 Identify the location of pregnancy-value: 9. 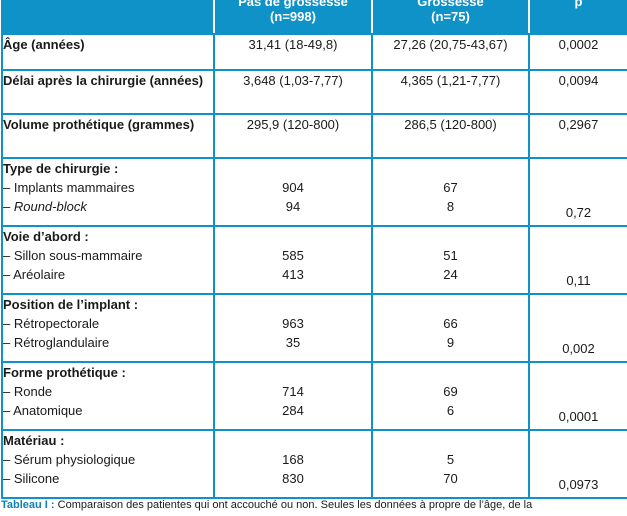
(450, 342).